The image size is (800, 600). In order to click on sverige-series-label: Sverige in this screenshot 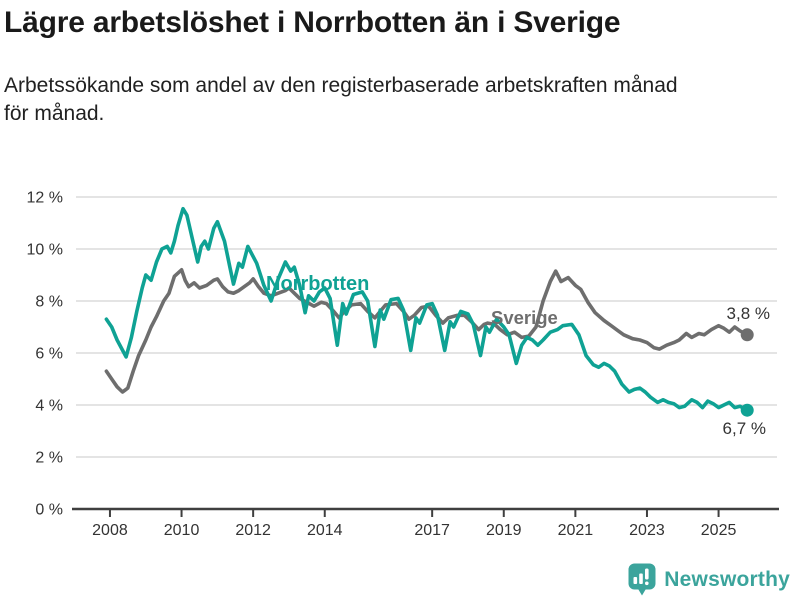, I will do `click(524, 317)`.